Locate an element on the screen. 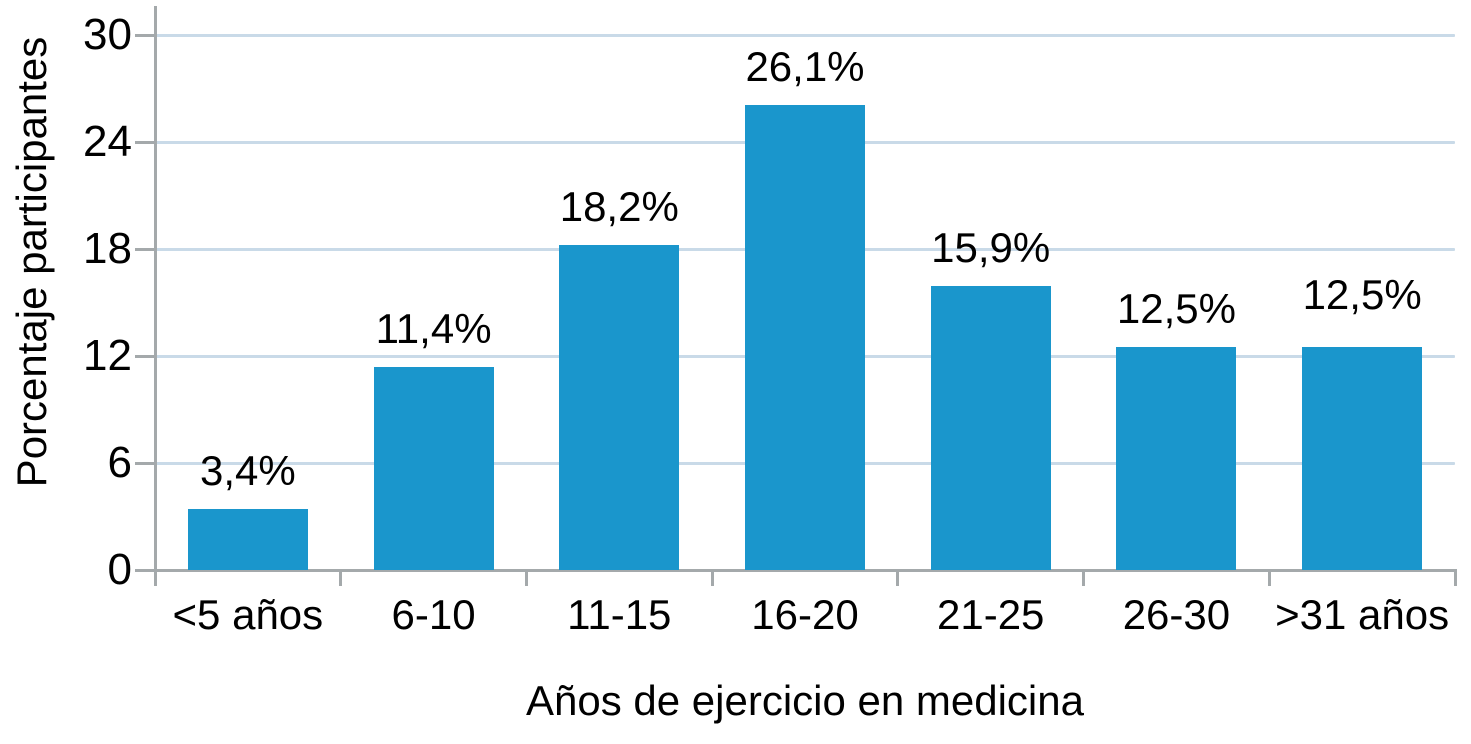  x-tick-label-<5 años: <5 años is located at coordinates (248, 614).